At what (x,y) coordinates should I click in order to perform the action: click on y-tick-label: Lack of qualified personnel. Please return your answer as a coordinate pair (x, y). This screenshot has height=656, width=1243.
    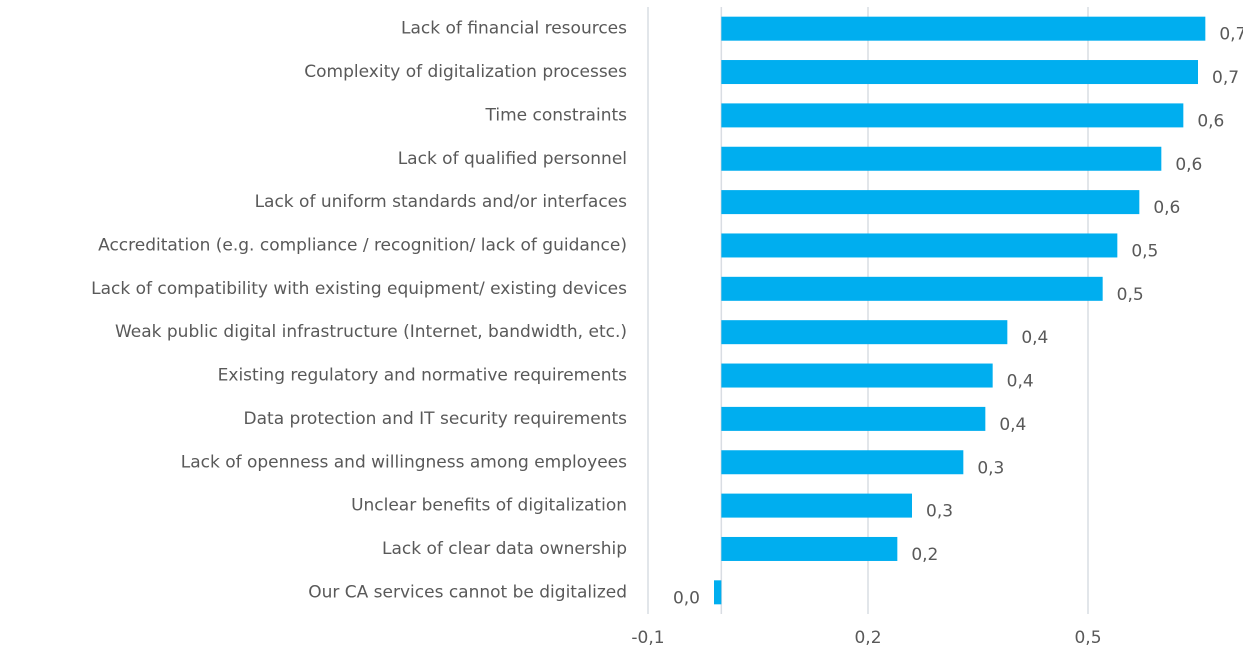
    Looking at the image, I should click on (512, 159).